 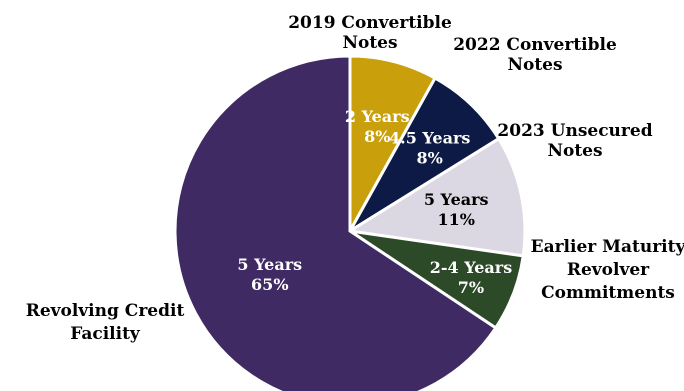 What do you see at coordinates (370, 33) in the screenshot?
I see `slice-category-label: 2019 Convertible Notes` at bounding box center [370, 33].